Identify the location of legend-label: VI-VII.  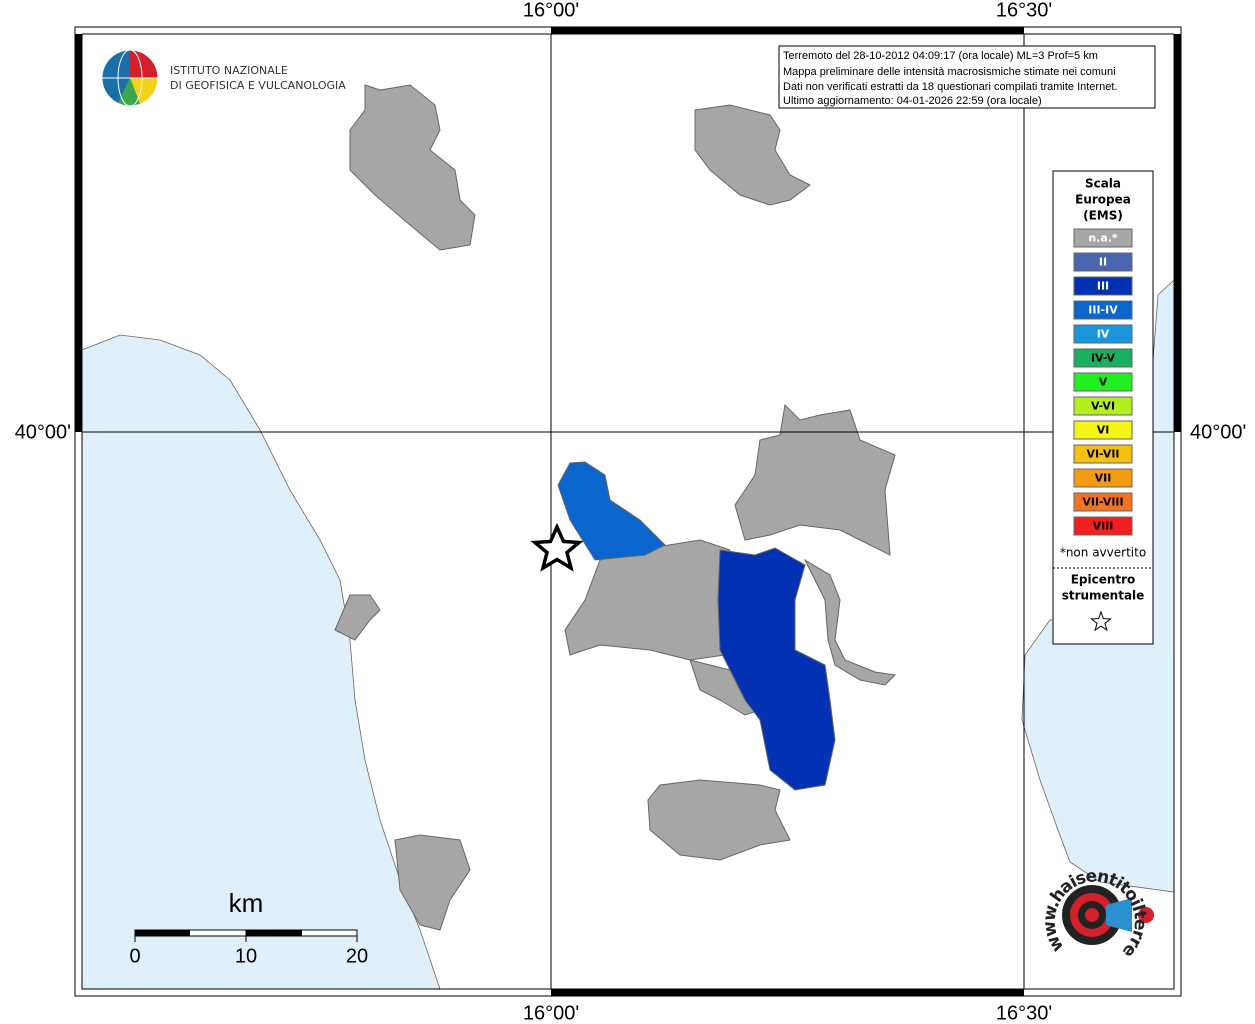
(1102, 454).